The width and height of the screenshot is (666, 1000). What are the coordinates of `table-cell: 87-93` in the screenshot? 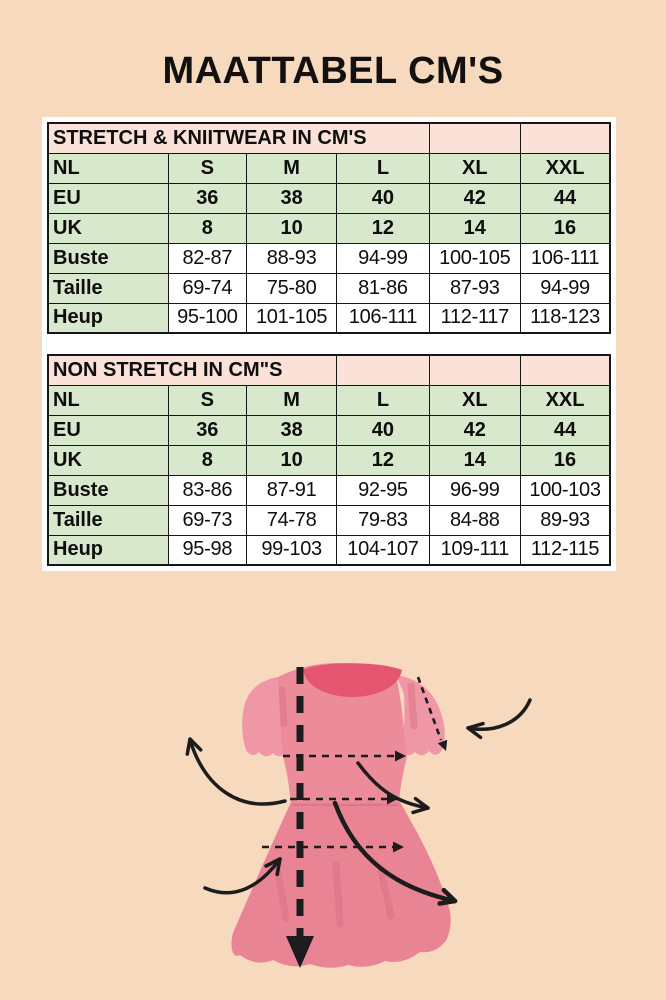 It's located at (475, 288).